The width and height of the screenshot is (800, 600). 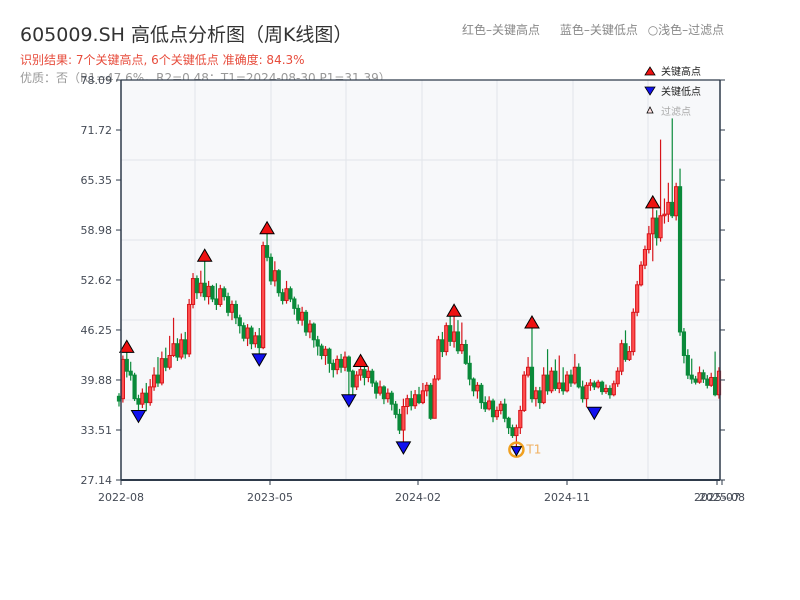 What do you see at coordinates (717, 497) in the screenshot?
I see `x-tick-label: 2025-07` at bounding box center [717, 497].